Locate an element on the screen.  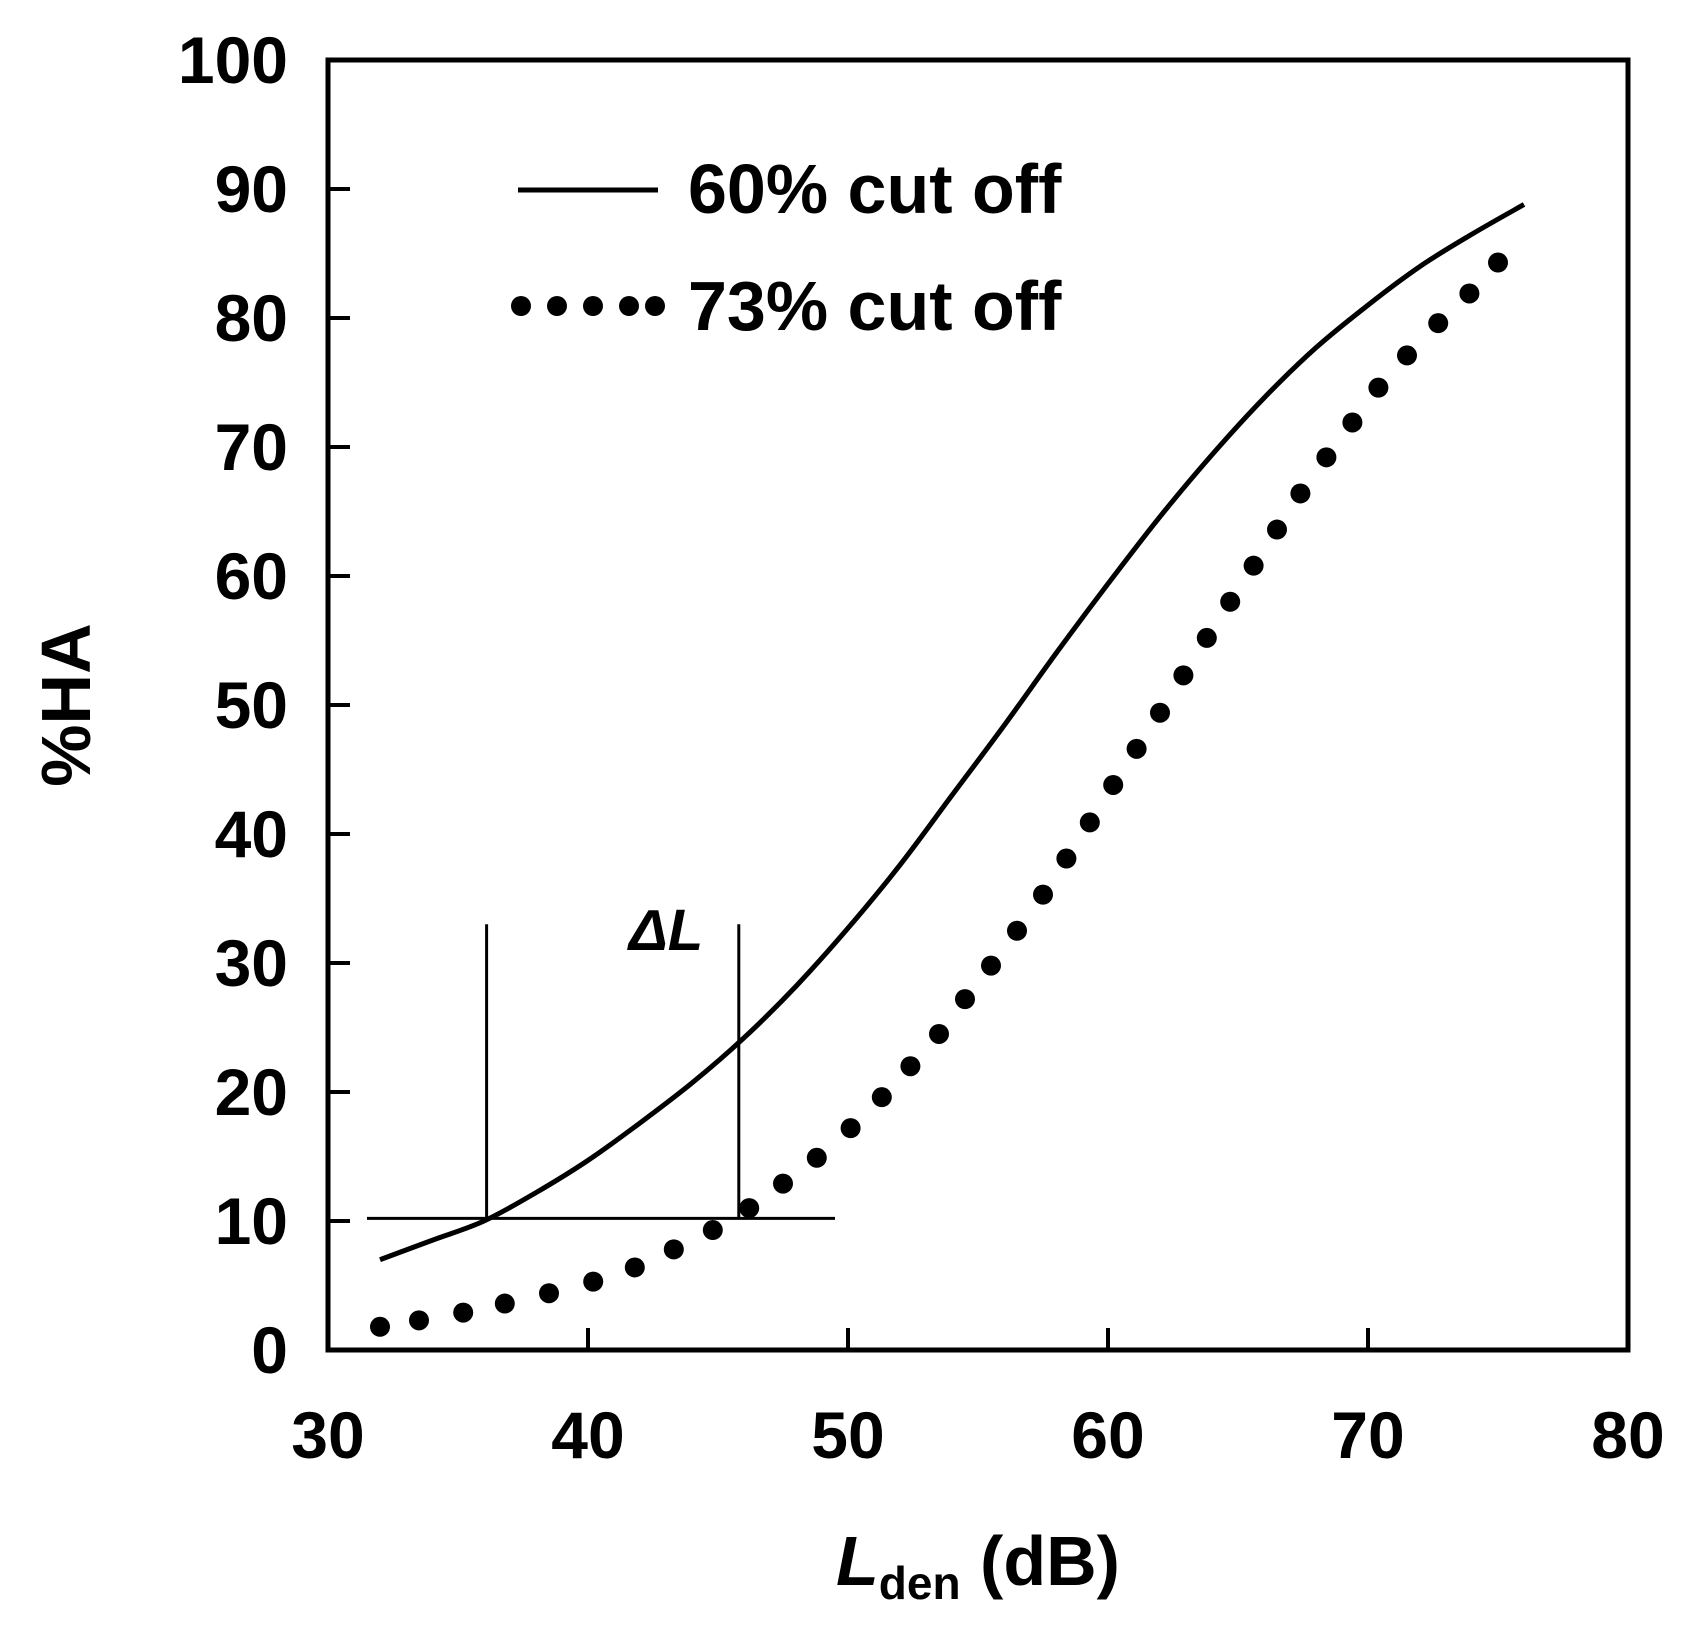
legend: 60% cut off 73% cut off is located at coordinates (786, 247).